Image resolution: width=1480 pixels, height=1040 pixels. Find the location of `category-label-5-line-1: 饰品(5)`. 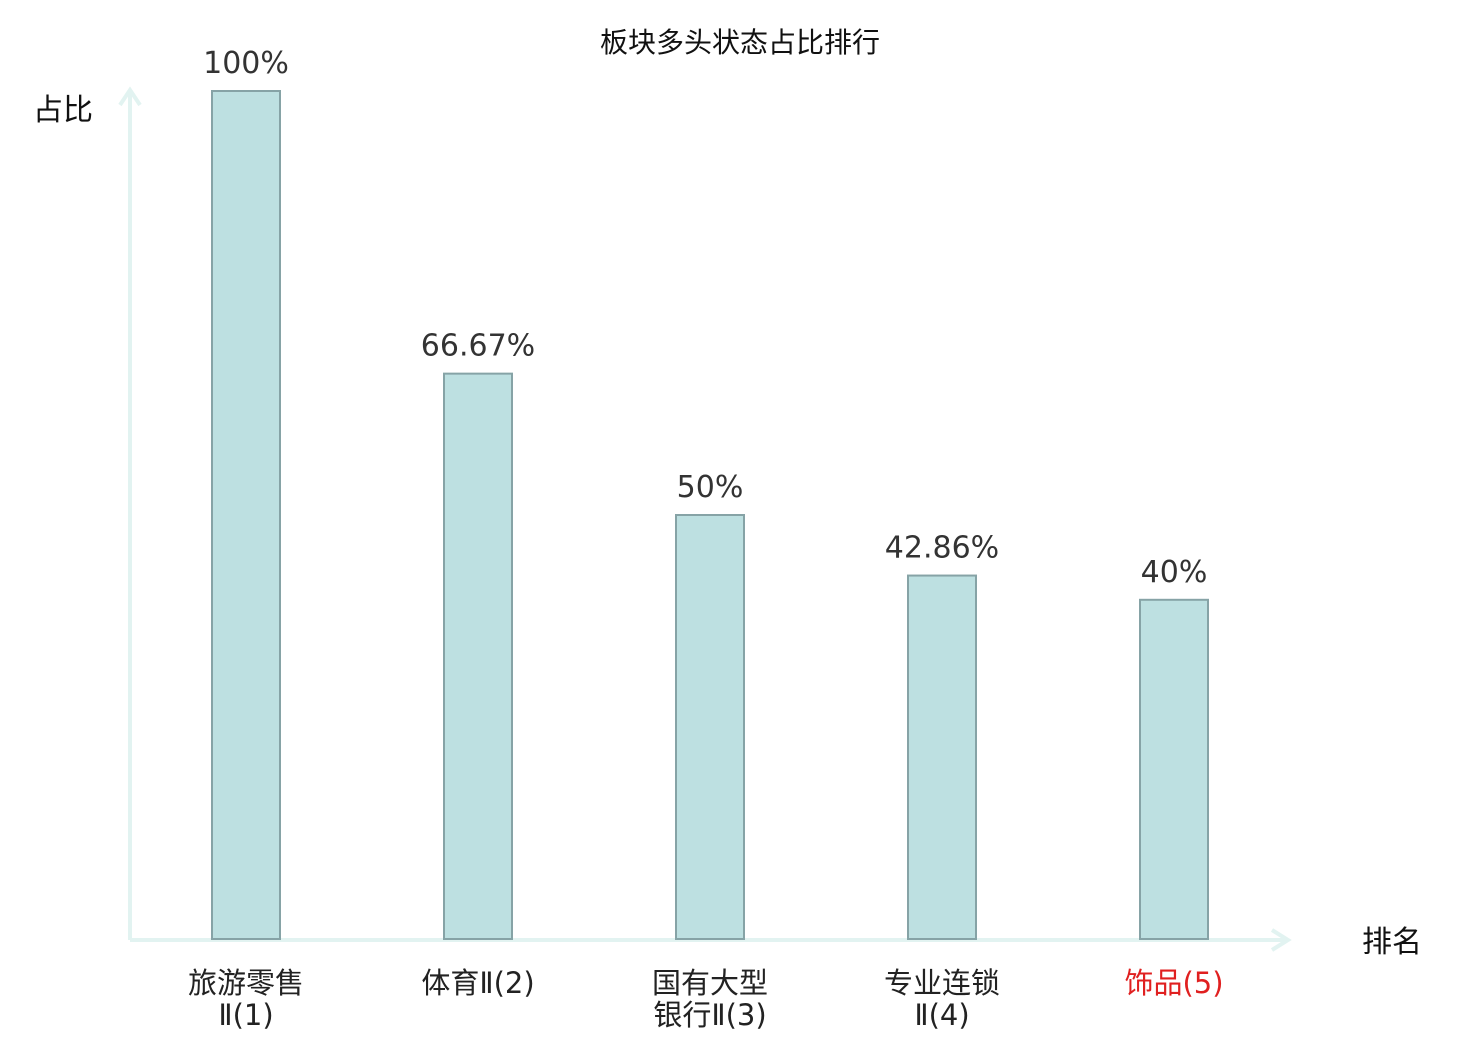

category-label-5-line-1: 饰品(5) is located at coordinates (1173, 983).